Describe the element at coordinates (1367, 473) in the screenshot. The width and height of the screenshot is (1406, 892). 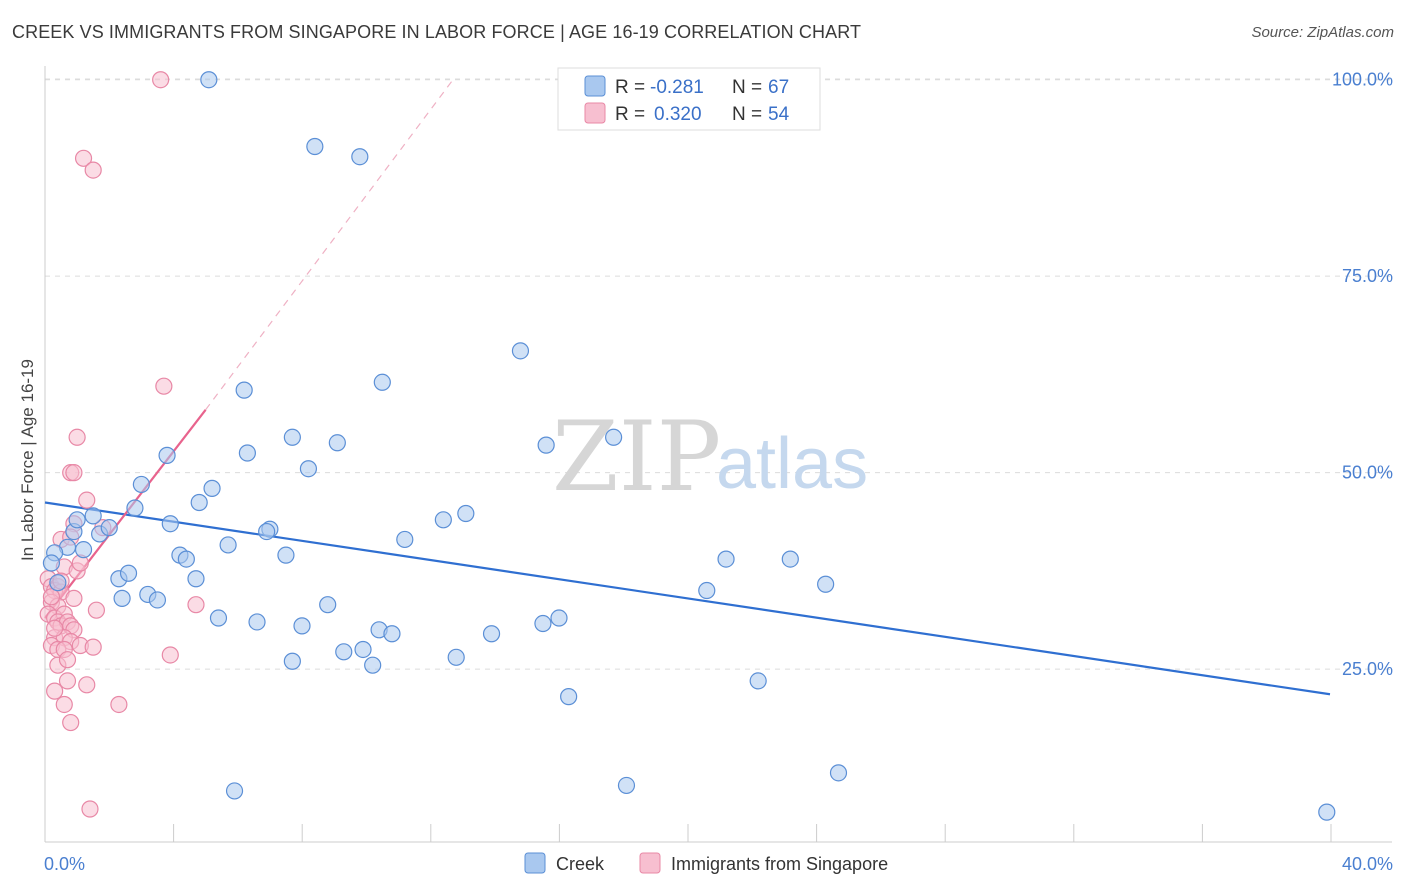
I see `y-tick-label: 50.0%` at that location.